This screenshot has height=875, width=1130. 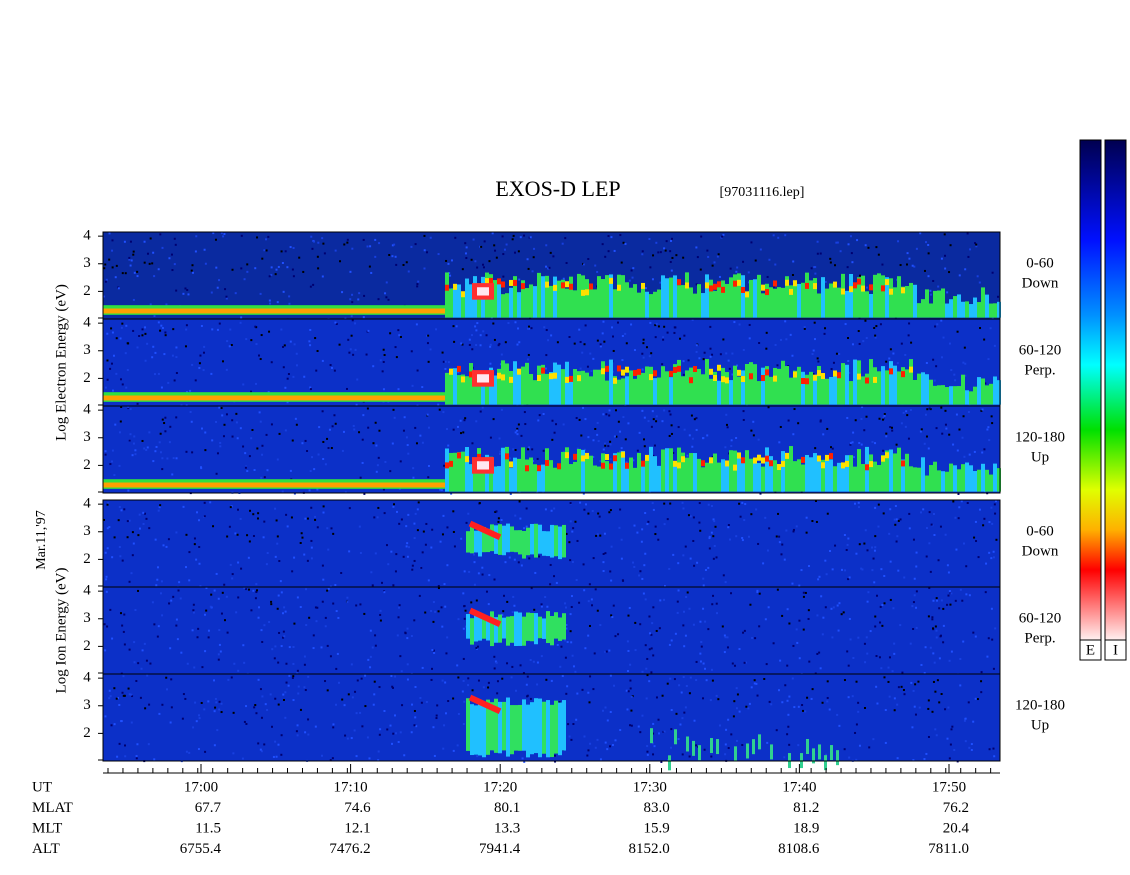 I want to click on band, so click(x=274, y=311).